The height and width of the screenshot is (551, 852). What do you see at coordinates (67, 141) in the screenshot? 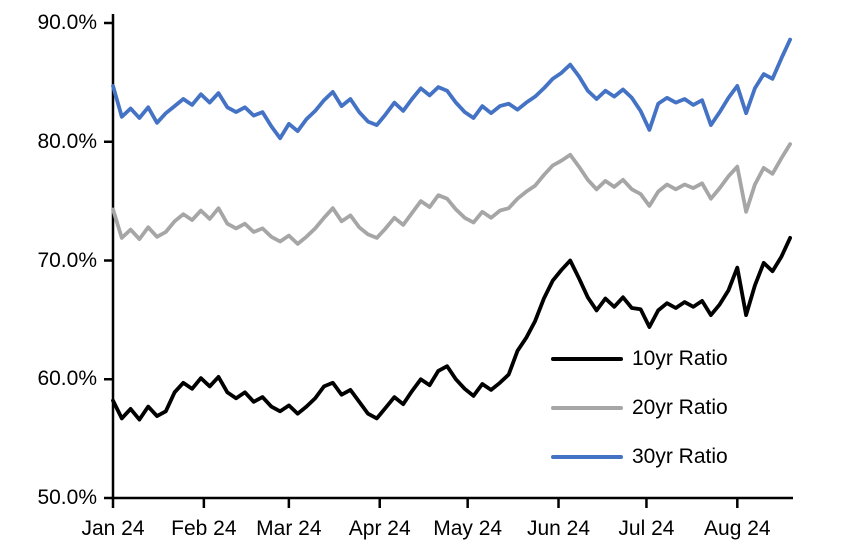
I see `y-axis-tick-label: 80.0%` at bounding box center [67, 141].